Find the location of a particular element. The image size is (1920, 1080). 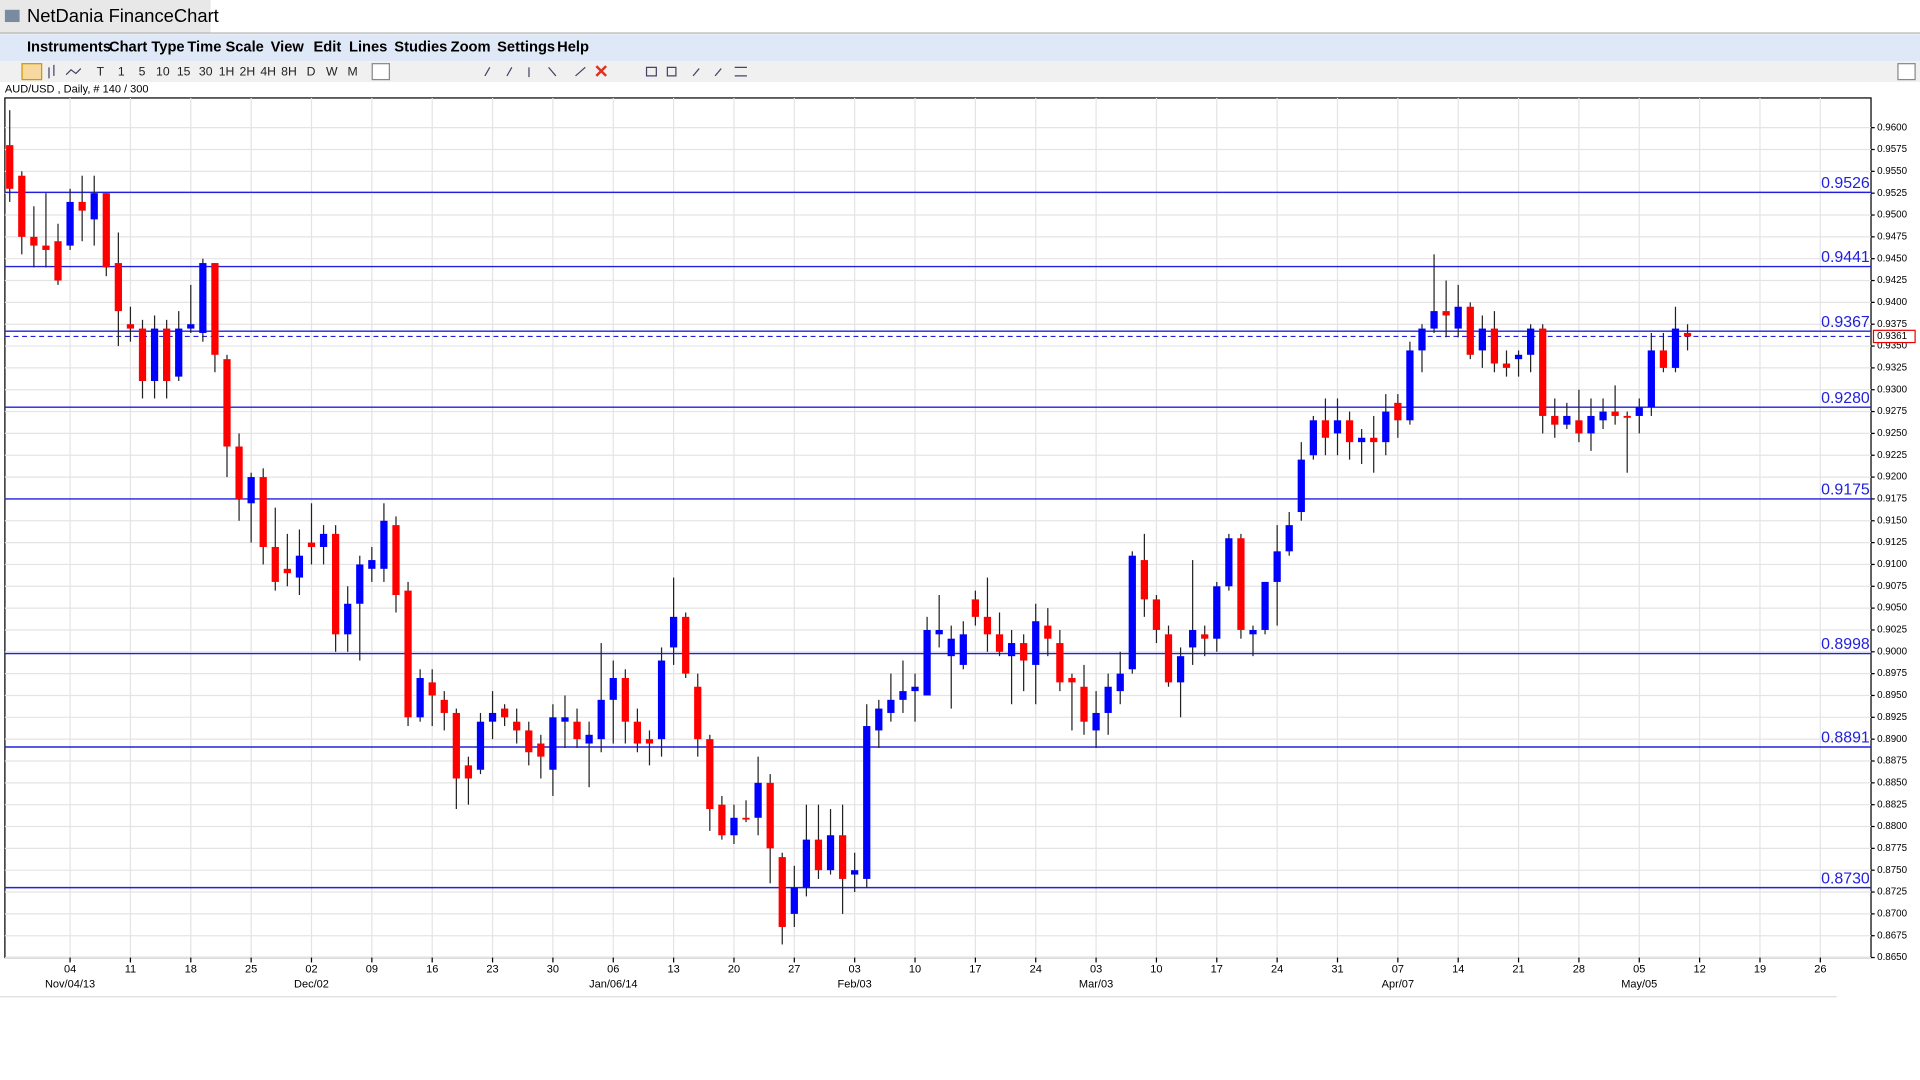

x-tick-label: 10 is located at coordinates (915, 970).